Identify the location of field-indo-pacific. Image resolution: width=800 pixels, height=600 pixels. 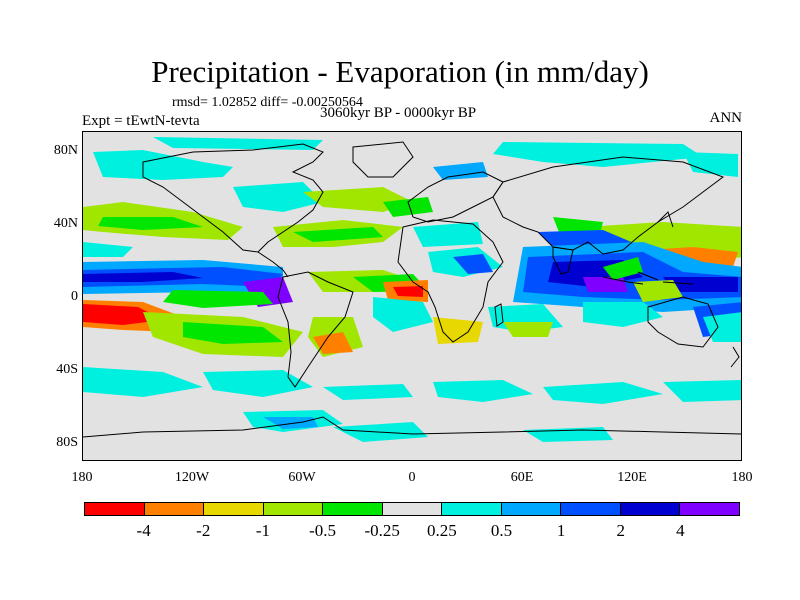
(614, 283).